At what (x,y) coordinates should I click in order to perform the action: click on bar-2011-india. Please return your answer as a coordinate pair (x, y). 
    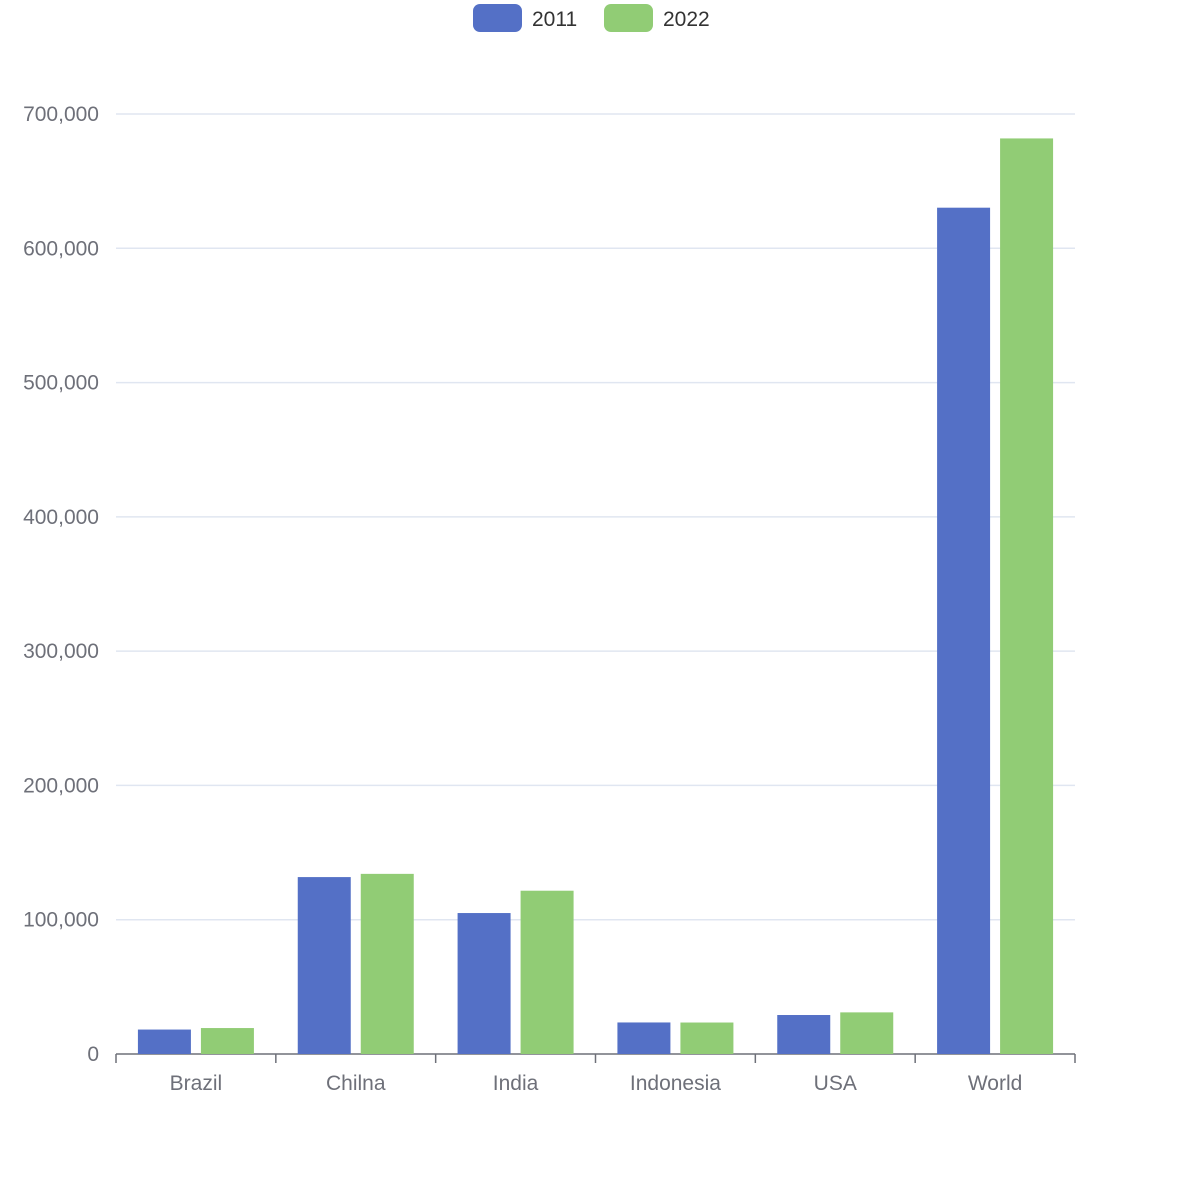
    Looking at the image, I should click on (484, 983).